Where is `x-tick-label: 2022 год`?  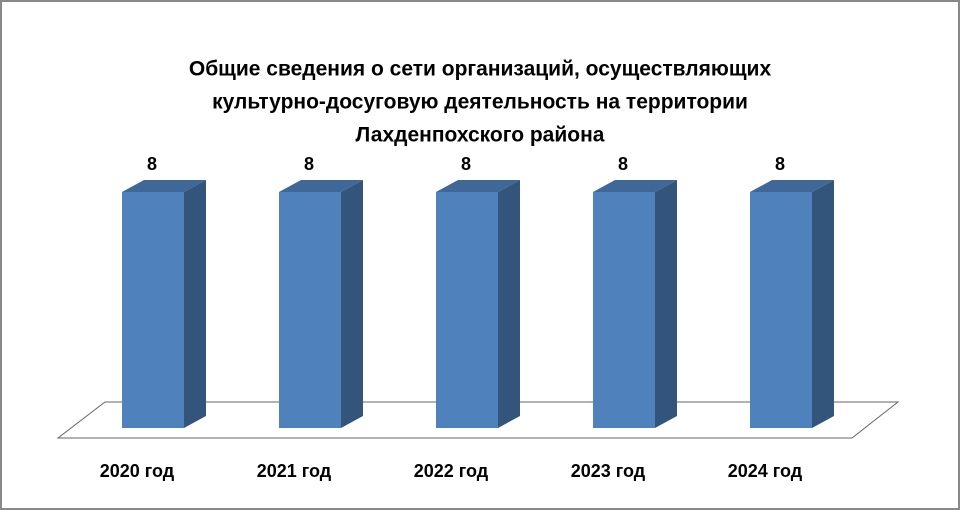
x-tick-label: 2022 год is located at coordinates (451, 471).